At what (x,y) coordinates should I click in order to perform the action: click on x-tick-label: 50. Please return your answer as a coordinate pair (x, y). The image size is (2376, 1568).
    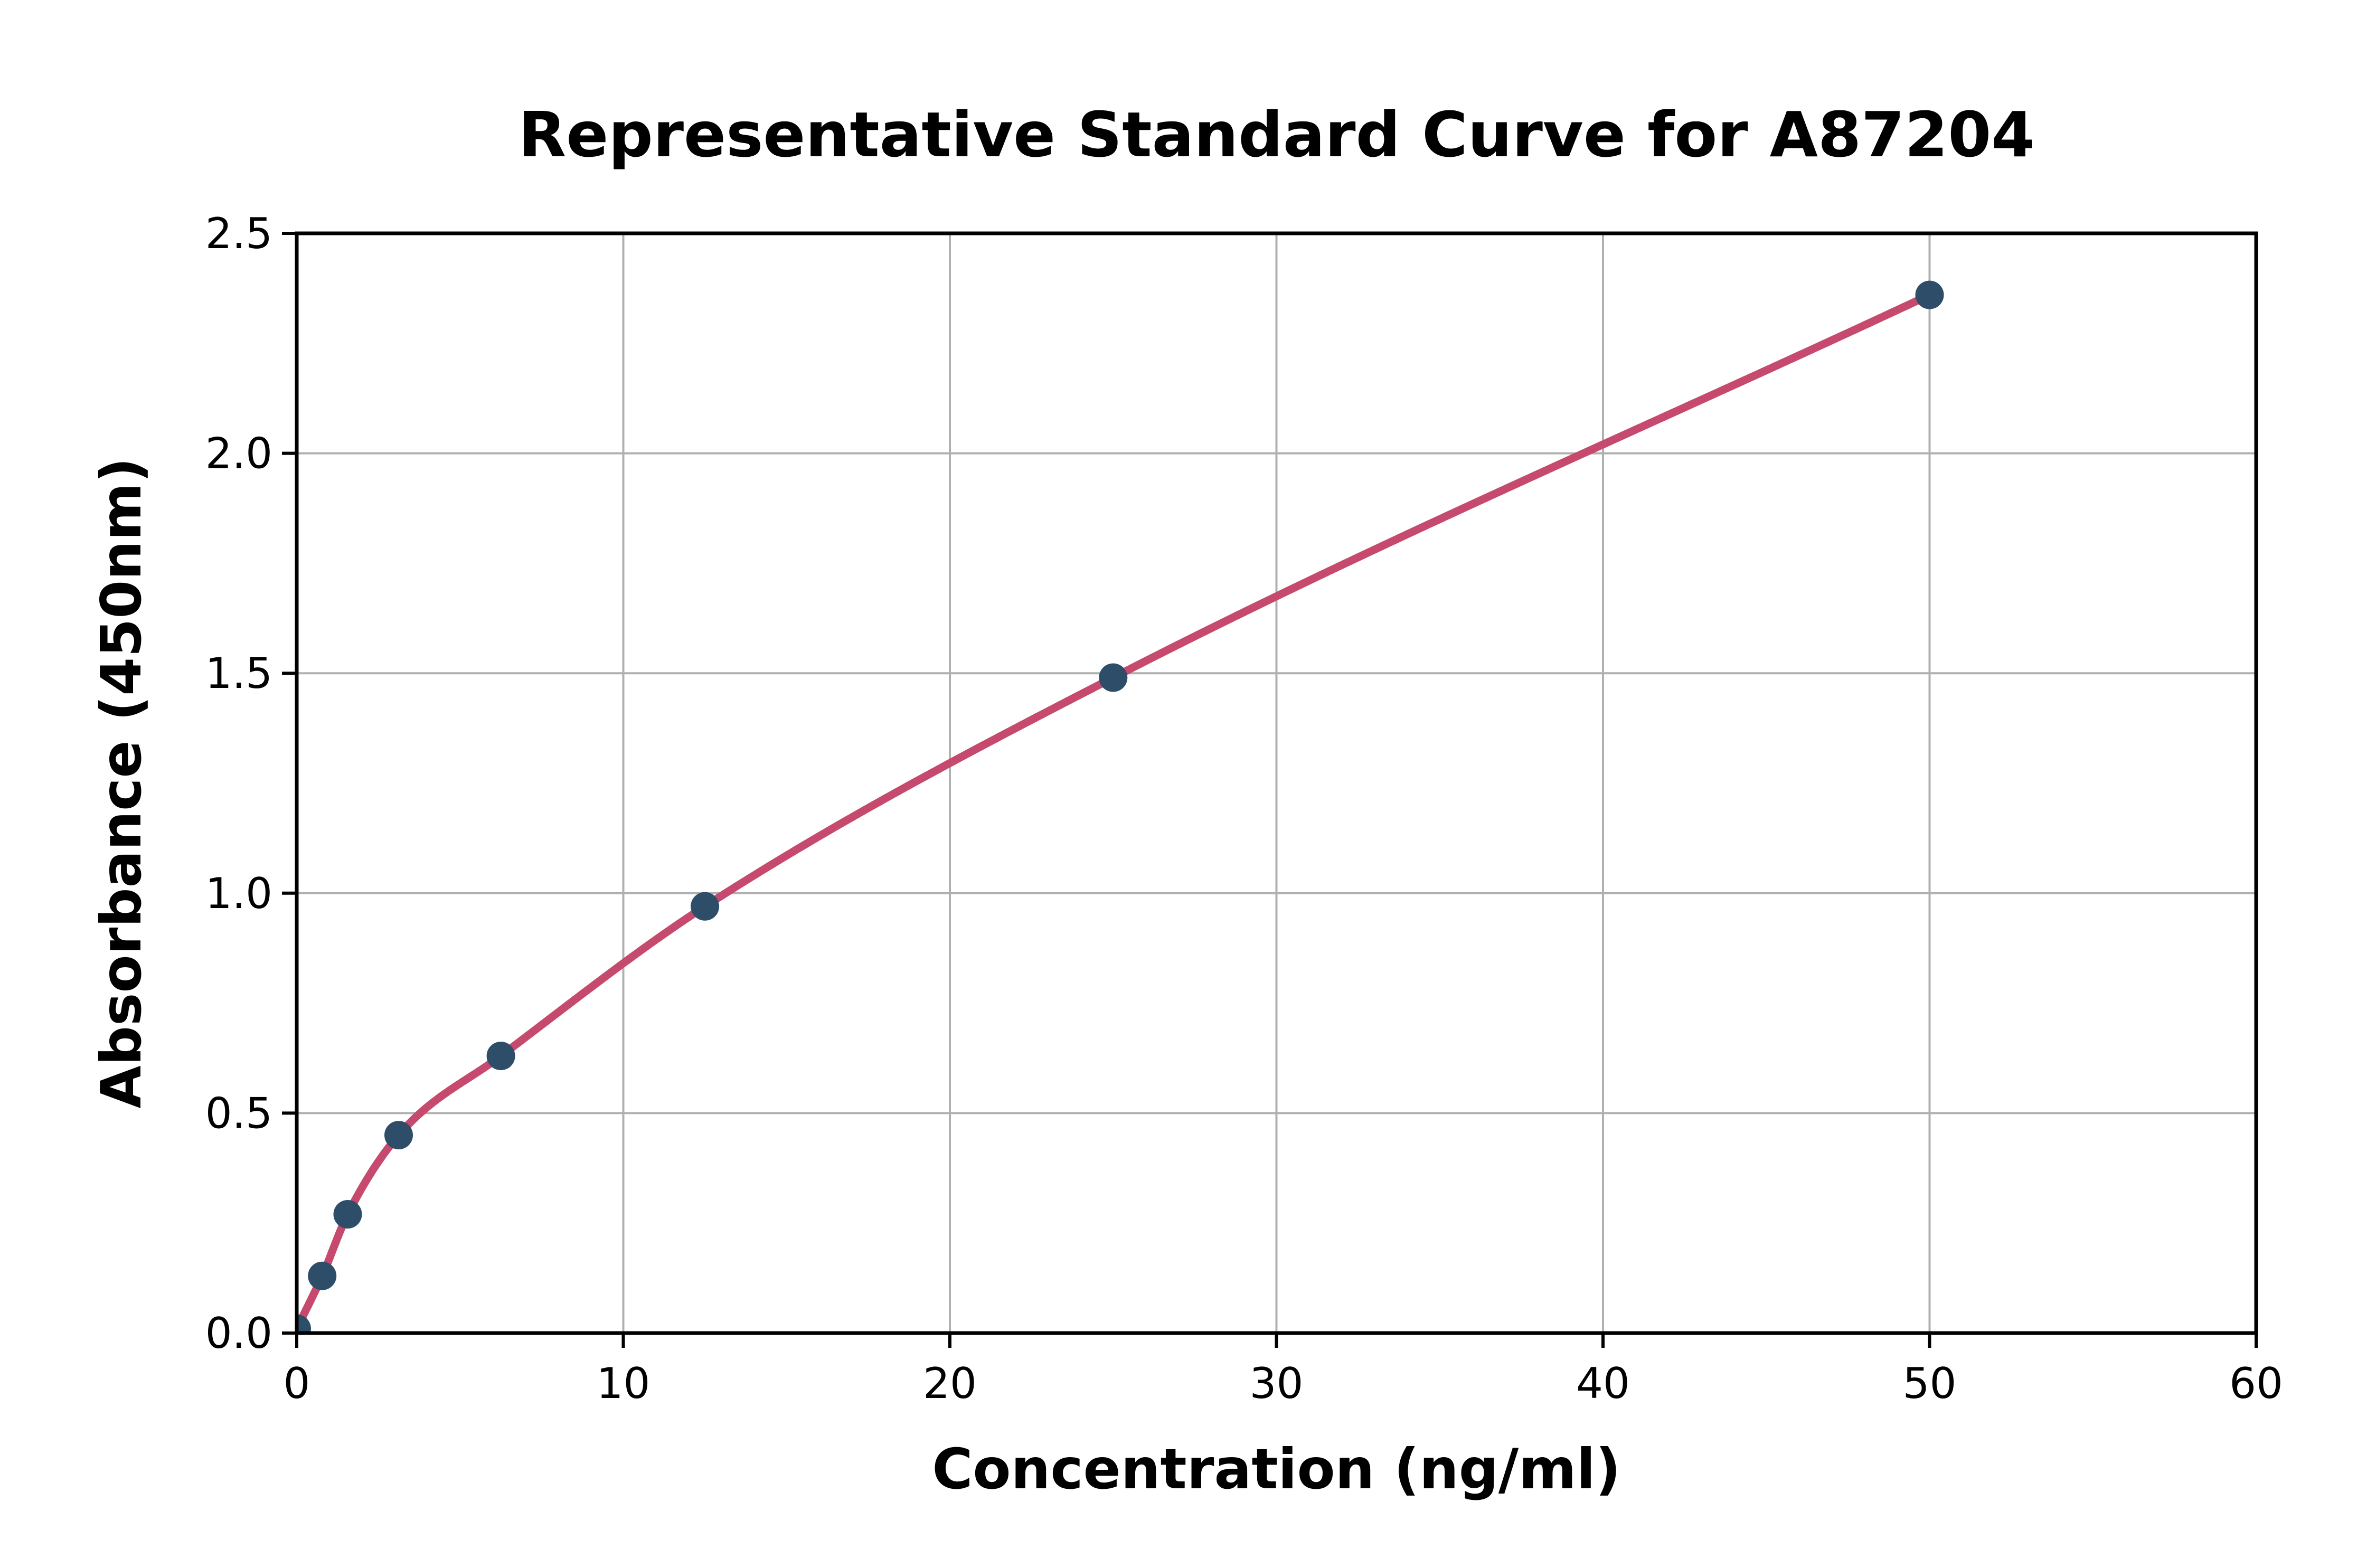
    Looking at the image, I should click on (1930, 1384).